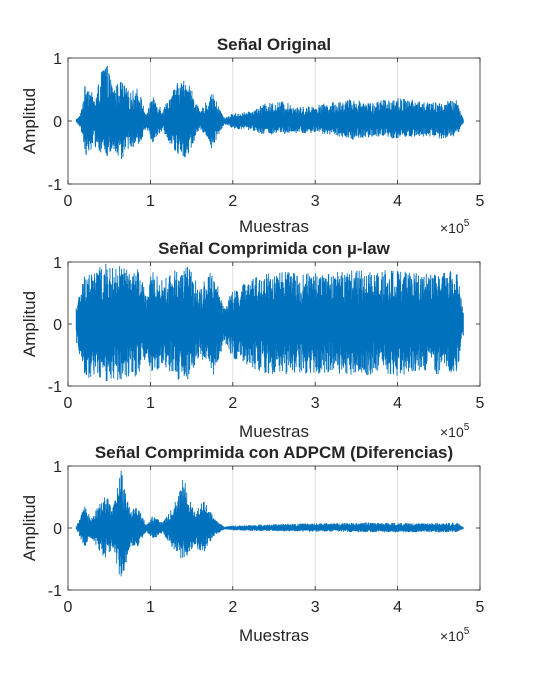 The image size is (533, 680). I want to click on axes-2-plot, so click(269, 322).